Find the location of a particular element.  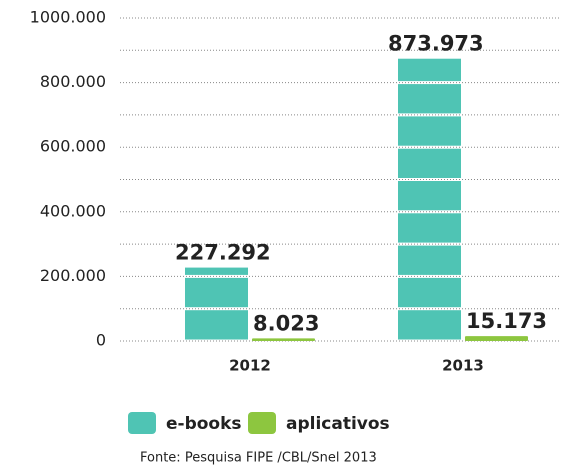

y-tick-label: 200.000 is located at coordinates (73, 275).